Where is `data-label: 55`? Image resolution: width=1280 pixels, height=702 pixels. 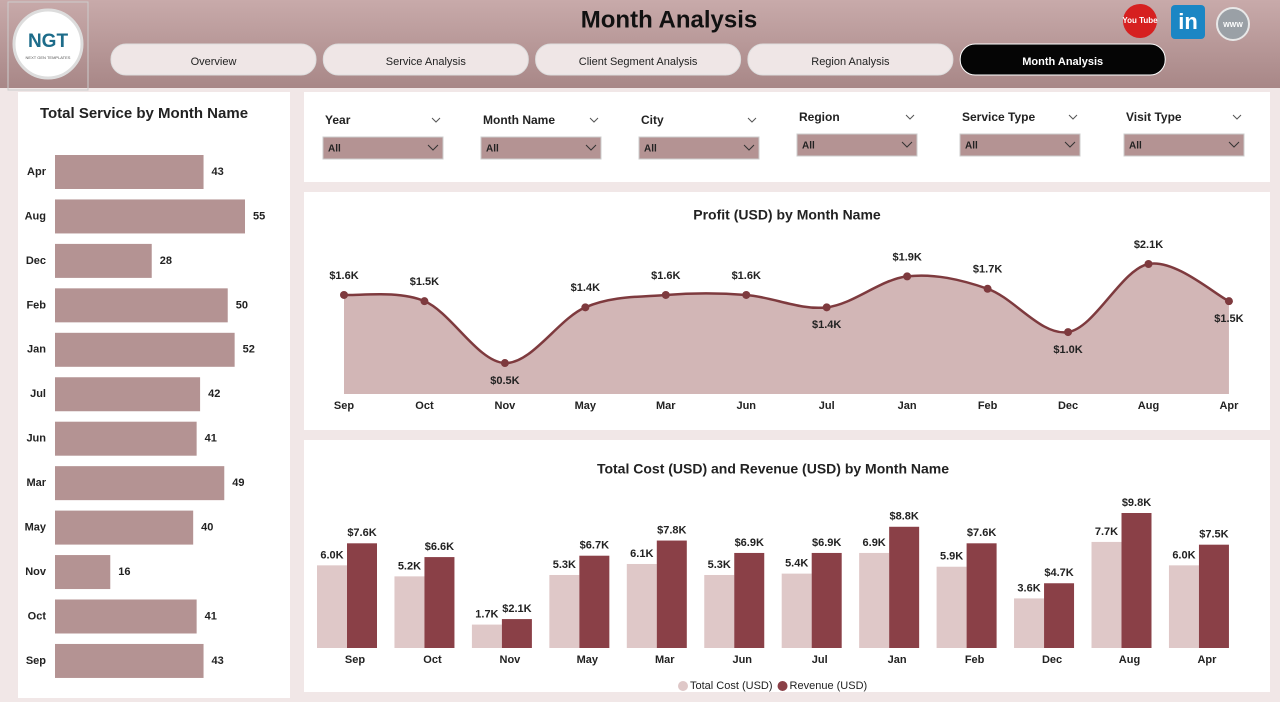
data-label: 55 is located at coordinates (259, 216).